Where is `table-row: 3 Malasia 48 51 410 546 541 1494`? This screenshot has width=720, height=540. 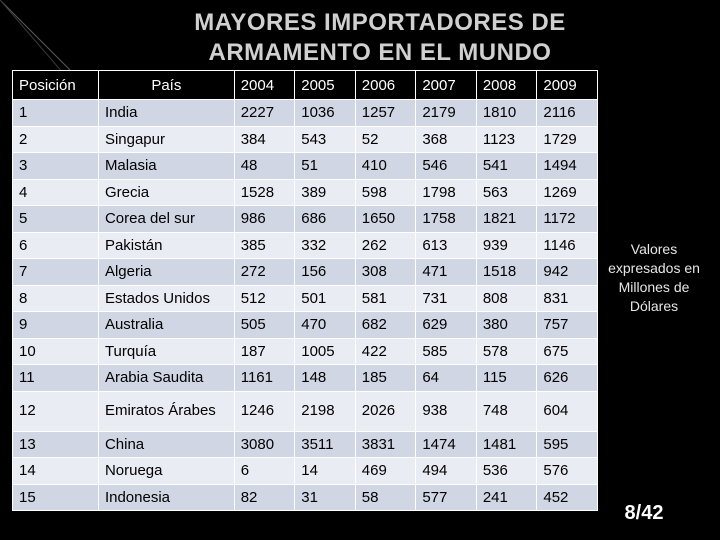 table-row: 3 Malasia 48 51 410 546 541 1494 is located at coordinates (305, 166).